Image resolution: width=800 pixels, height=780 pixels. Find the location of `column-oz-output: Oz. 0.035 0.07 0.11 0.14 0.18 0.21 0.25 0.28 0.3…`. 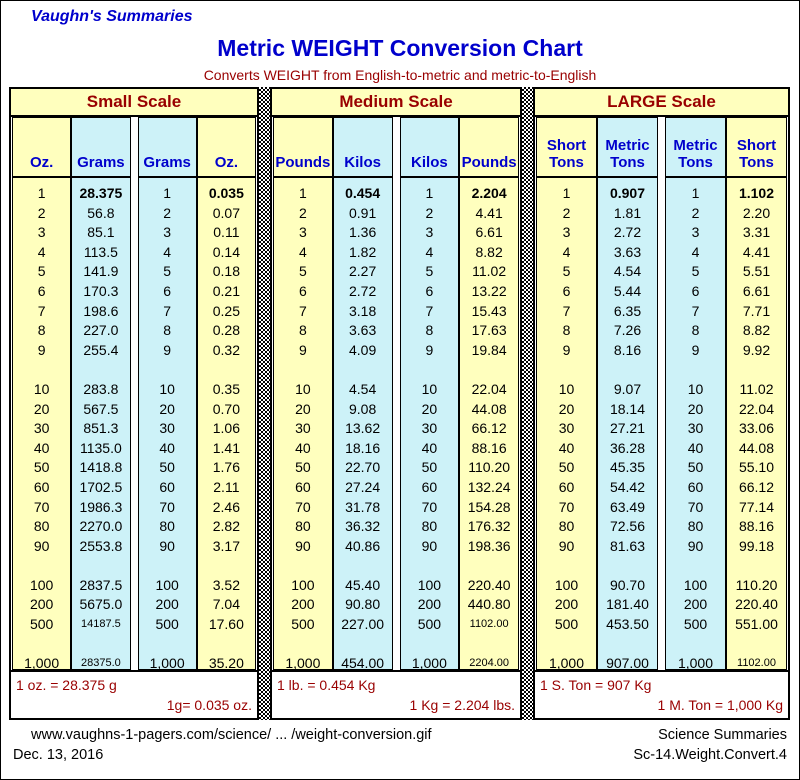

column-oz-output: Oz. 0.035 0.07 0.11 0.14 0.18 0.21 0.25 0.28 0.3… is located at coordinates (226, 393).